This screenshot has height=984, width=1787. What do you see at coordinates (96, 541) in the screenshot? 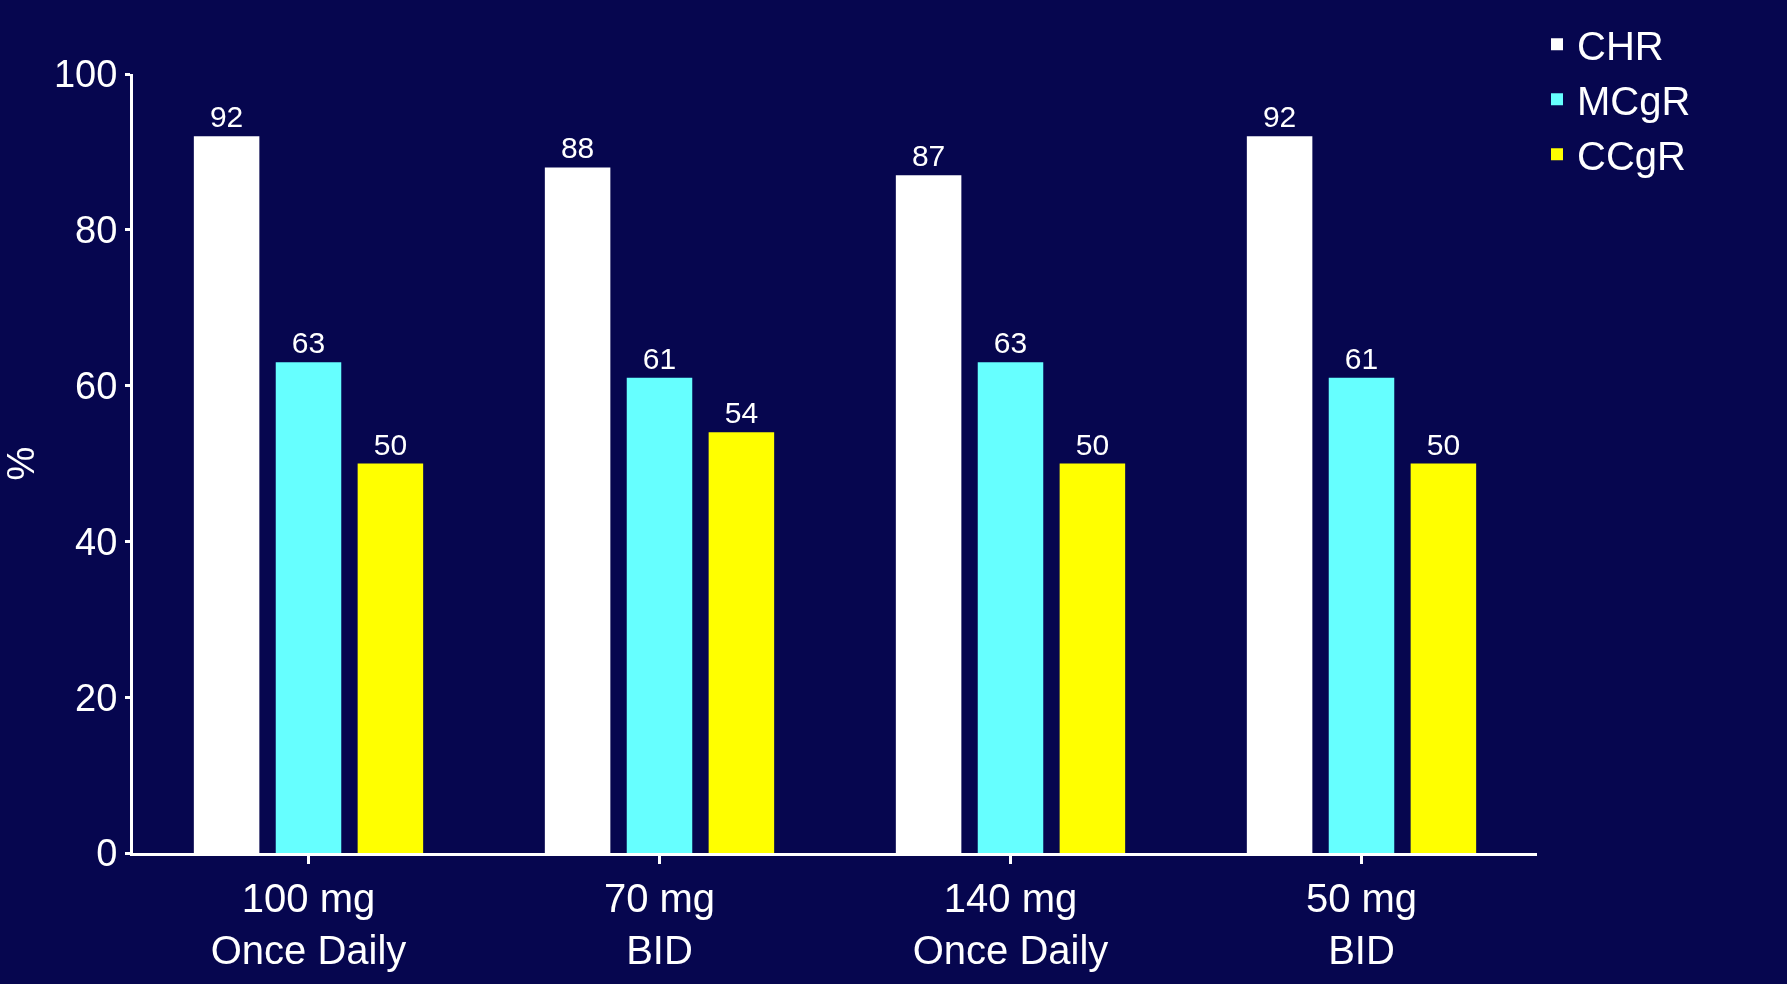
I see `y-tick-label: 40` at bounding box center [96, 541].